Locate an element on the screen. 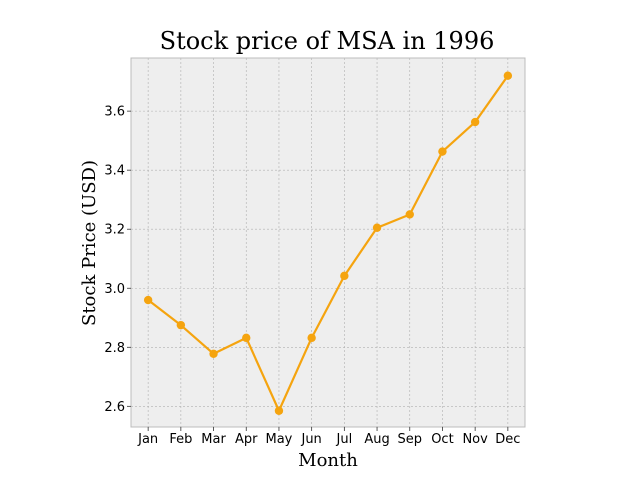 Image resolution: width=640 pixels, height=480 pixels. x-tick-label: Feb is located at coordinates (180, 439).